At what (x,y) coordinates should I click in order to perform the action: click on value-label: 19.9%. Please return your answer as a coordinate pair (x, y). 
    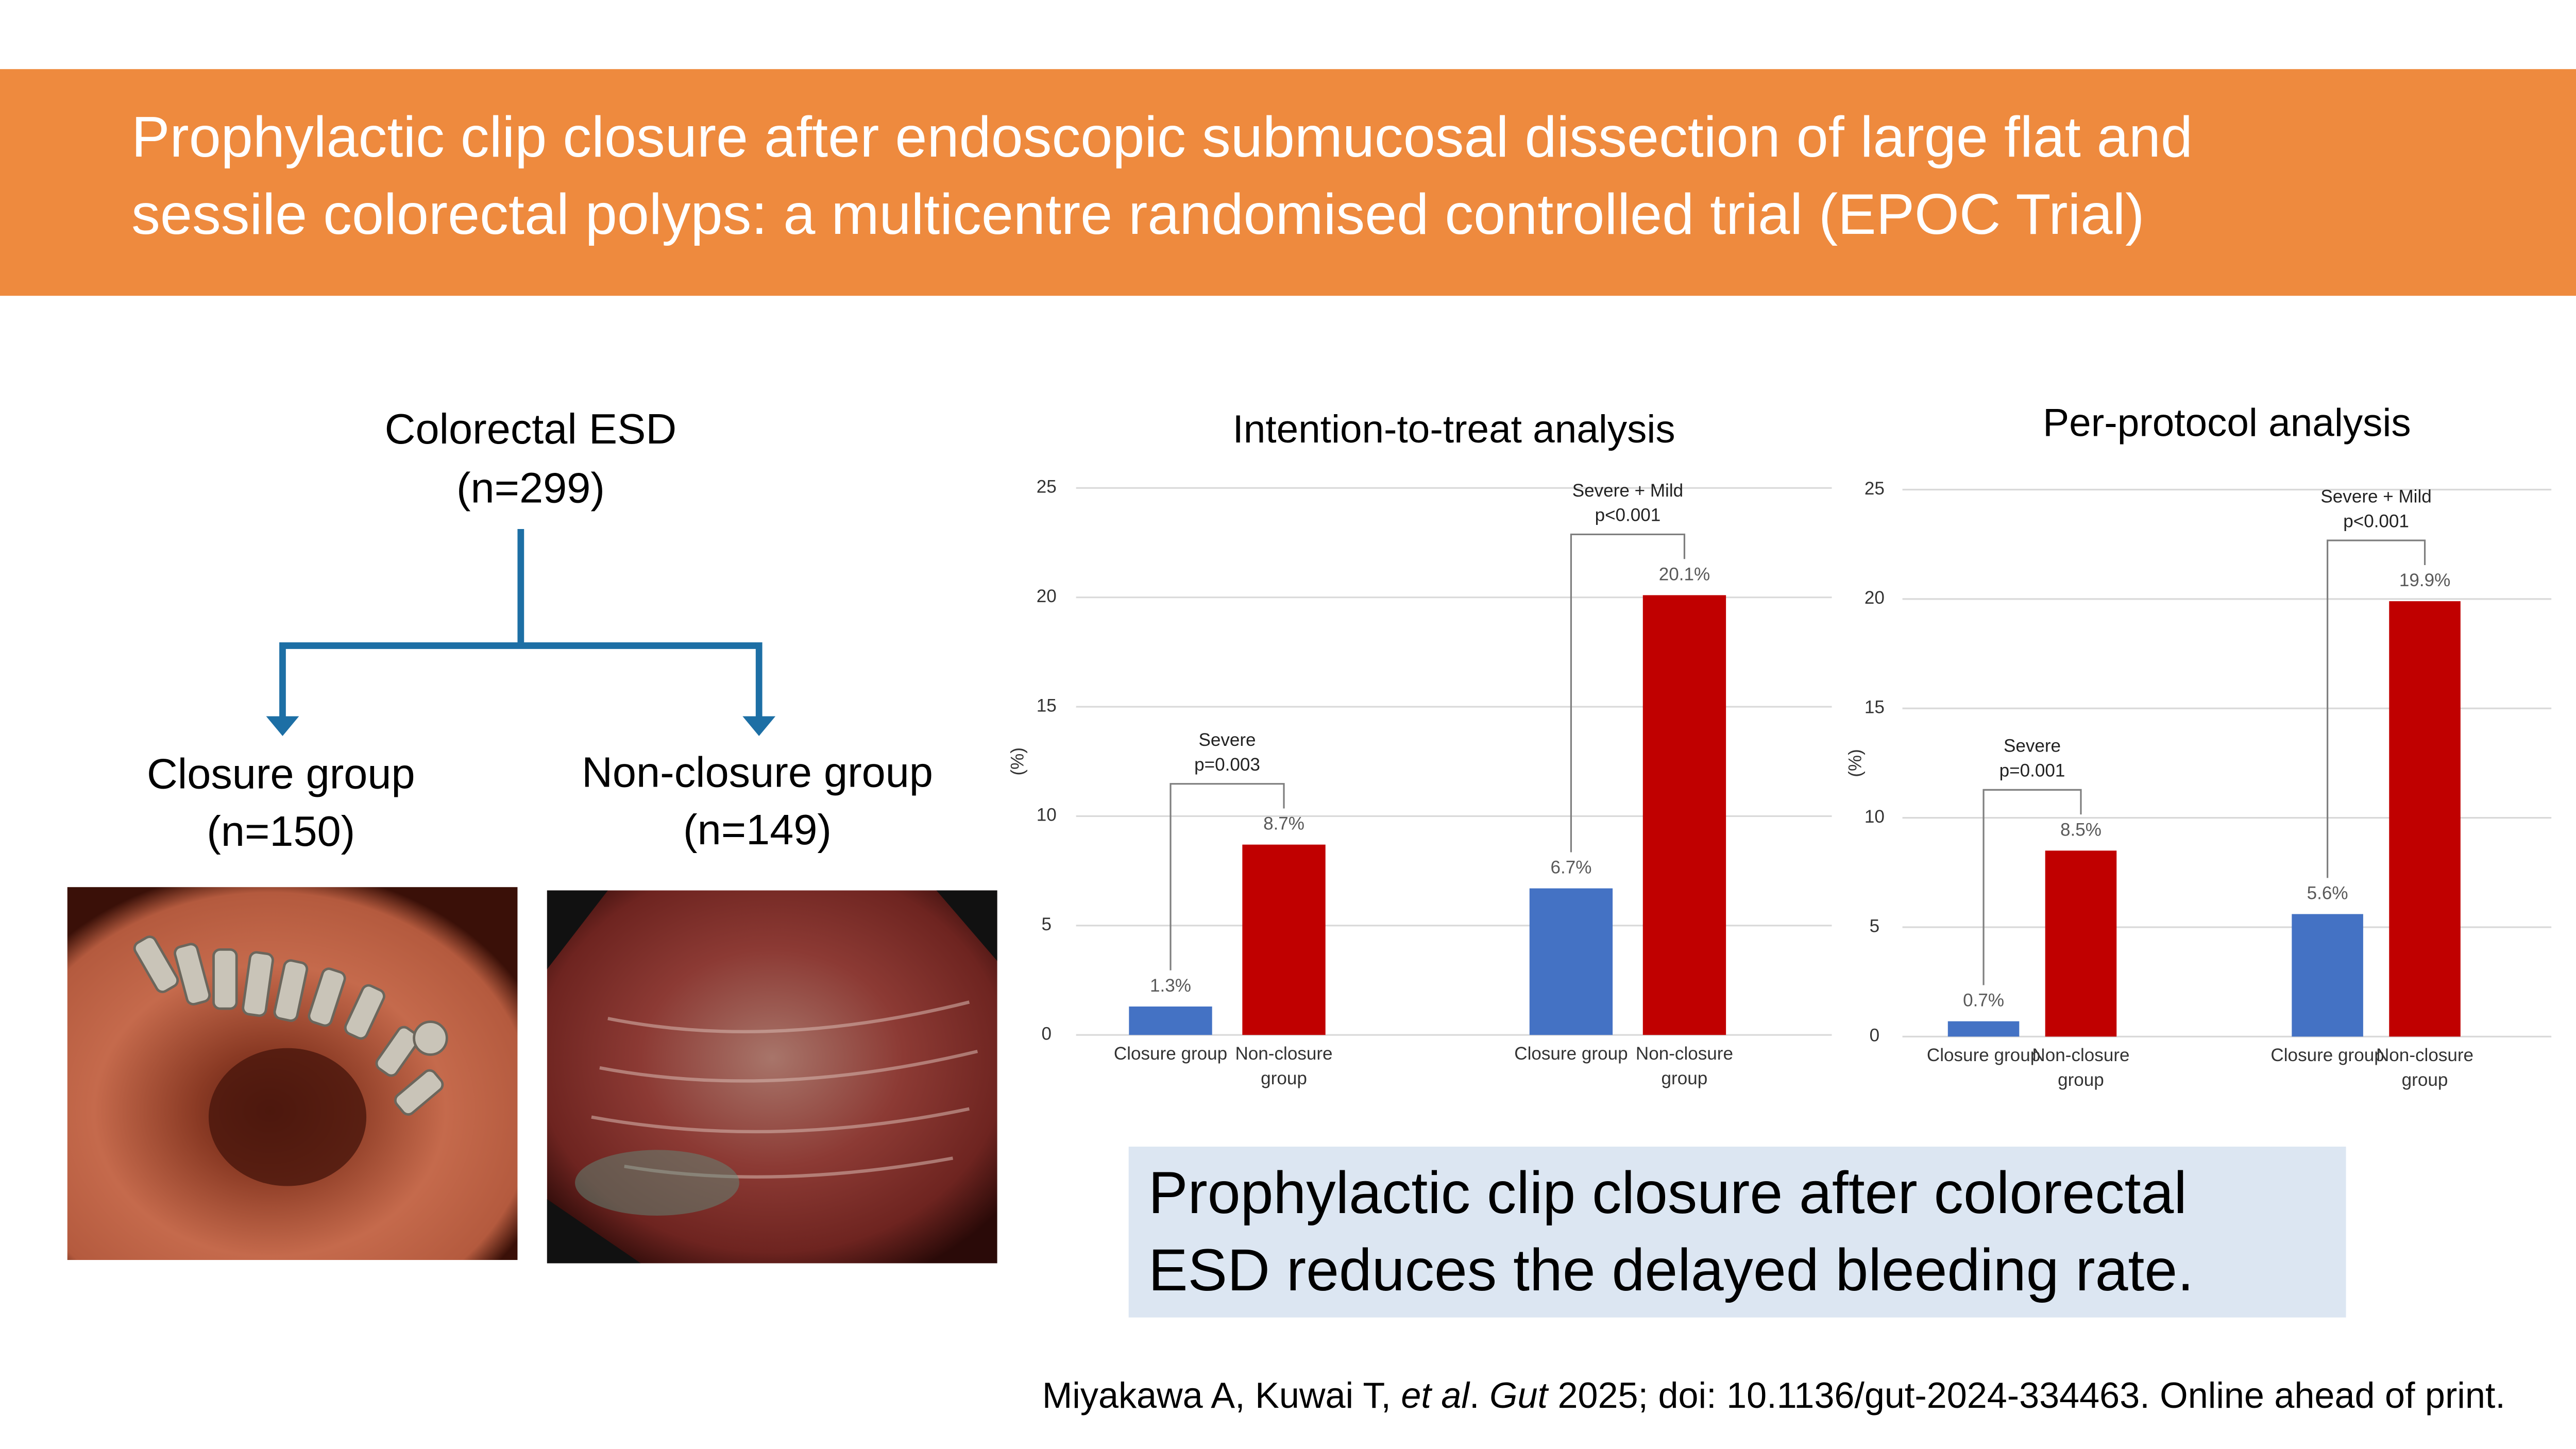
    Looking at the image, I should click on (2424, 580).